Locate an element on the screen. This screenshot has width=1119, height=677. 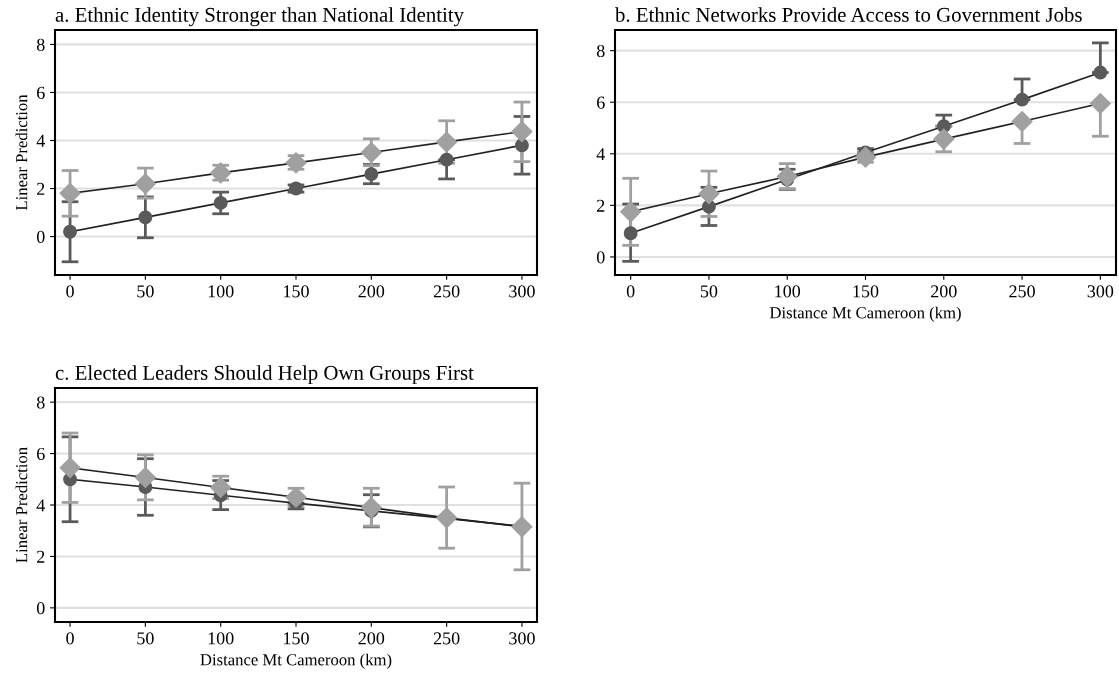
chart-title: b. Ethnic Networks Provide Access to Government Jobs is located at coordinates (848, 14).